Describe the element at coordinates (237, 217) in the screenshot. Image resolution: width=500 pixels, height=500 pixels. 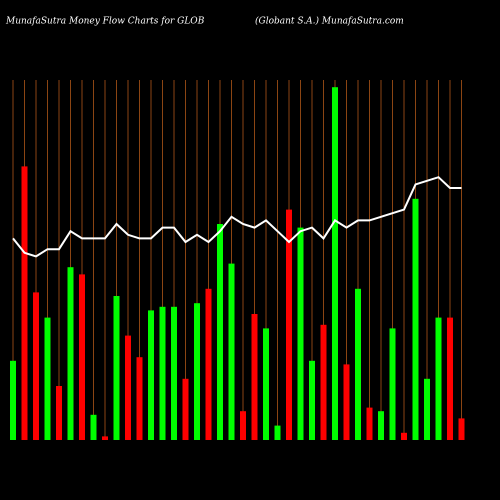
I see `money-flow-line` at that location.